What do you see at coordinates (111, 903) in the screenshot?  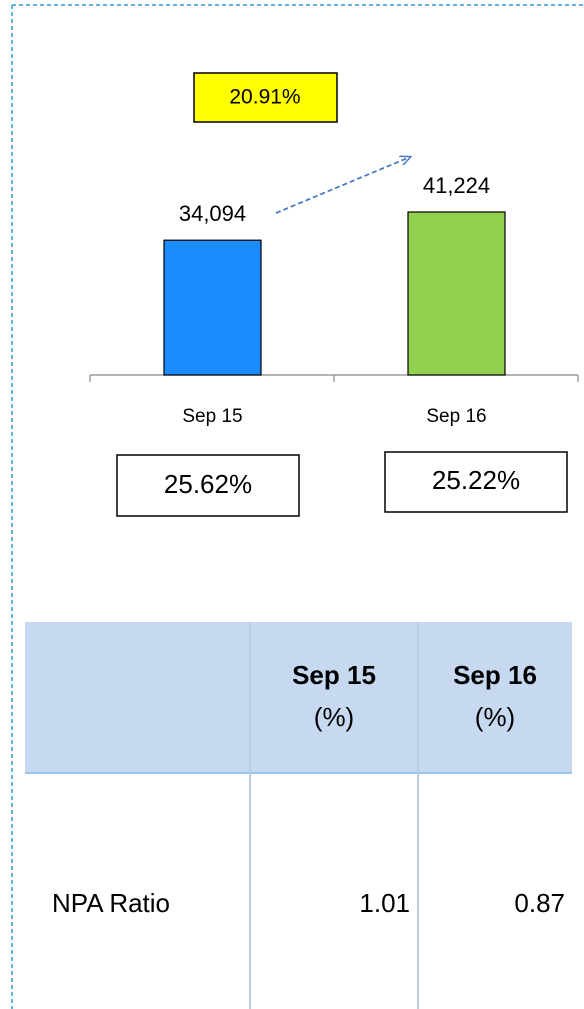 I see `row-label: NPA Ratio` at bounding box center [111, 903].